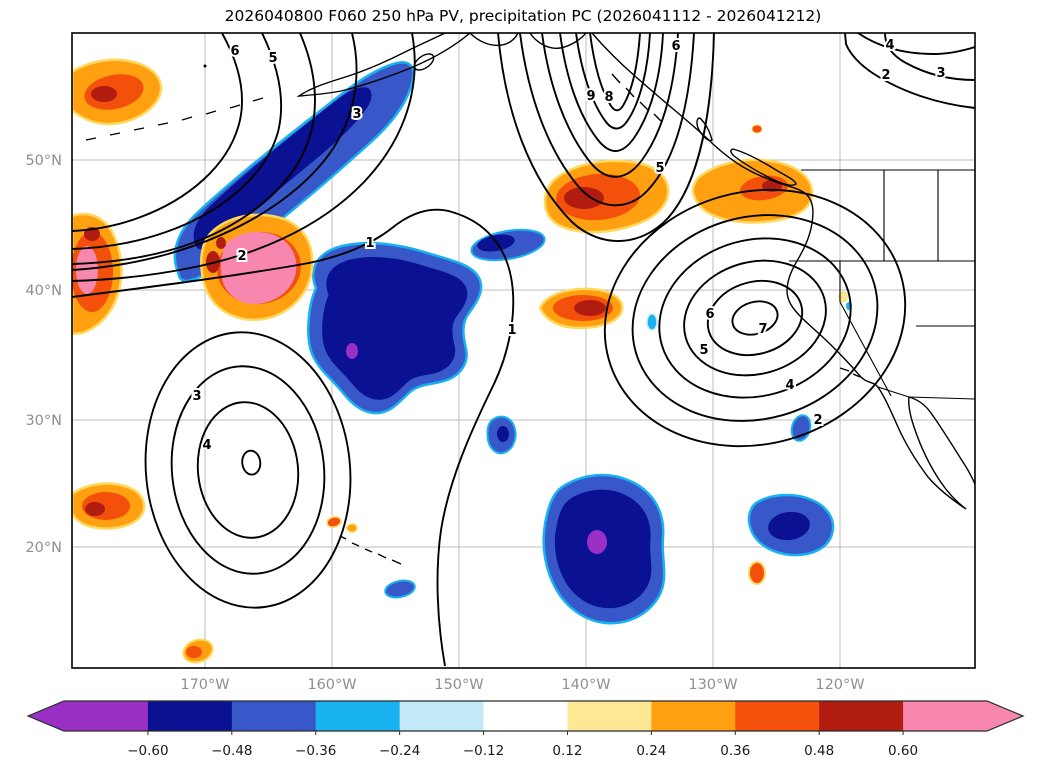  What do you see at coordinates (843, 297) in the screenshot?
I see `positive-anomaly-speck` at bounding box center [843, 297].